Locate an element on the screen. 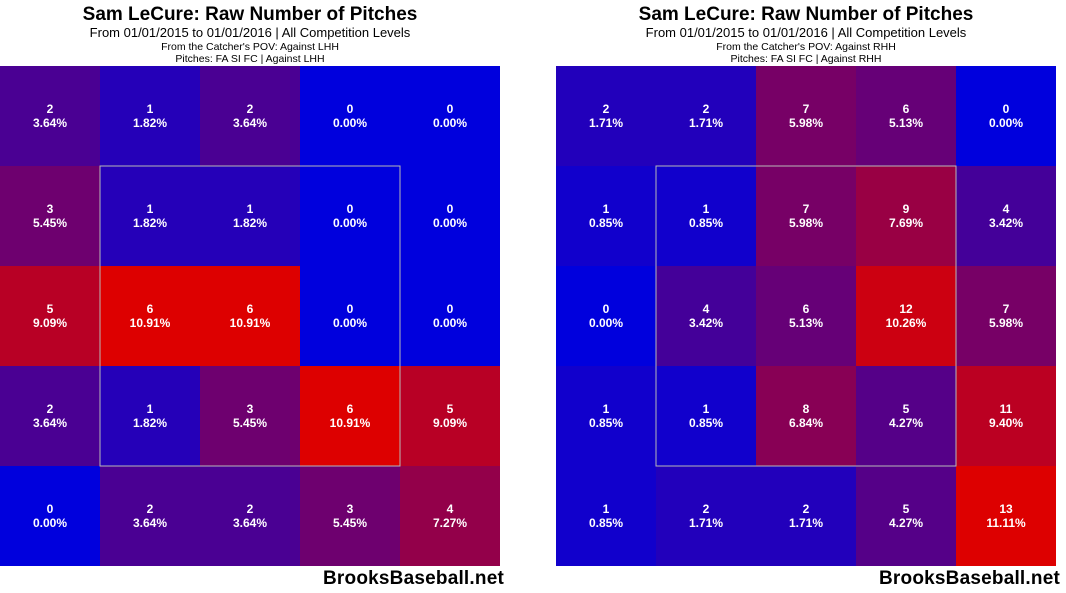 Image resolution: width=1066 pixels, height=593 pixels. pov-line: From the Catcher's POV: Against RHH is located at coordinates (806, 47).